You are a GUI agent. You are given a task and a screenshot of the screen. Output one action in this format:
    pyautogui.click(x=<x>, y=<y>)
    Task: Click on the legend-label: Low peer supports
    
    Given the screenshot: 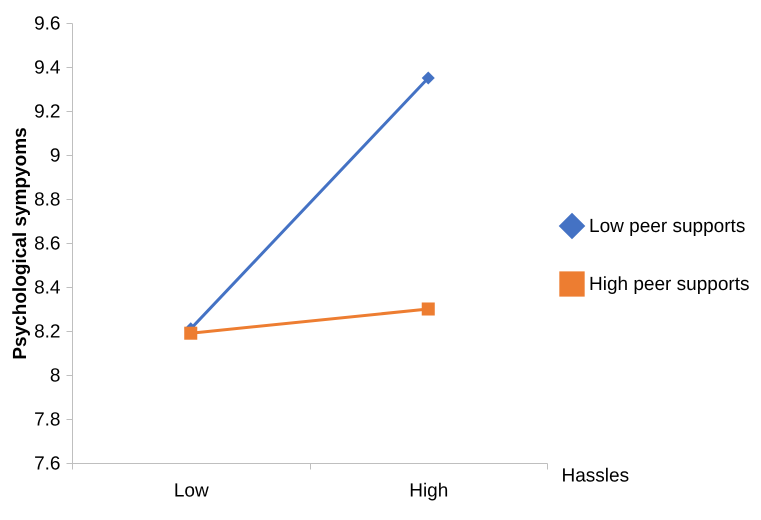 What is the action you would take?
    pyautogui.click(x=667, y=226)
    